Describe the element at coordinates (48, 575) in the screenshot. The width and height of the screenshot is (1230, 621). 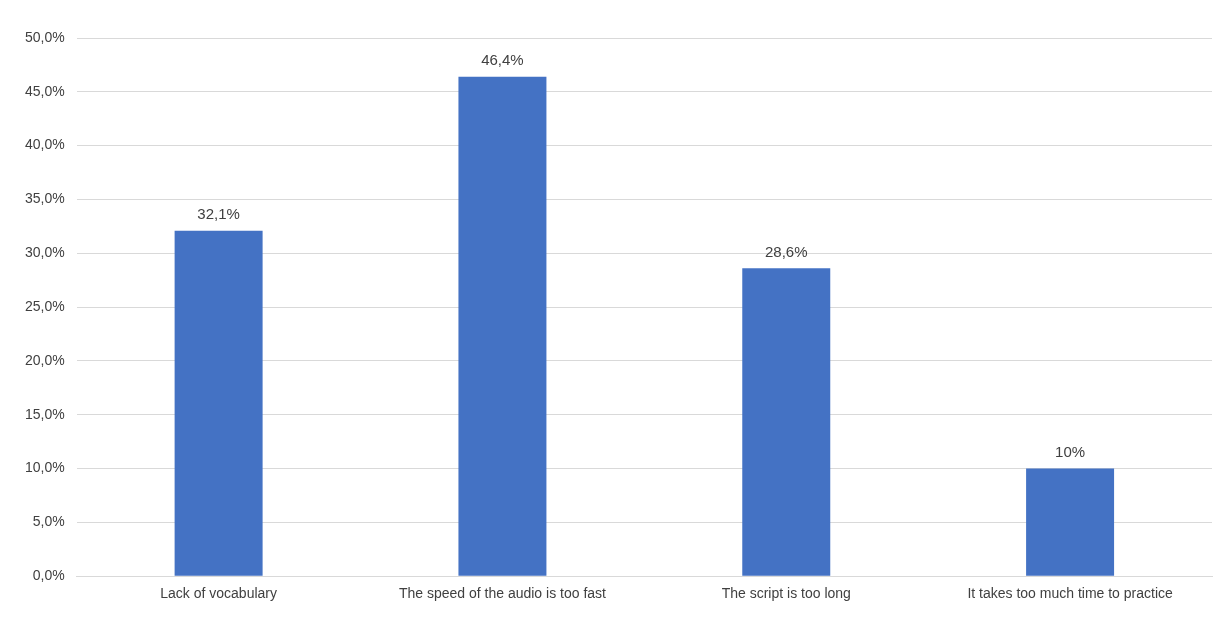
I see `y-tick-label: 0,0%` at that location.